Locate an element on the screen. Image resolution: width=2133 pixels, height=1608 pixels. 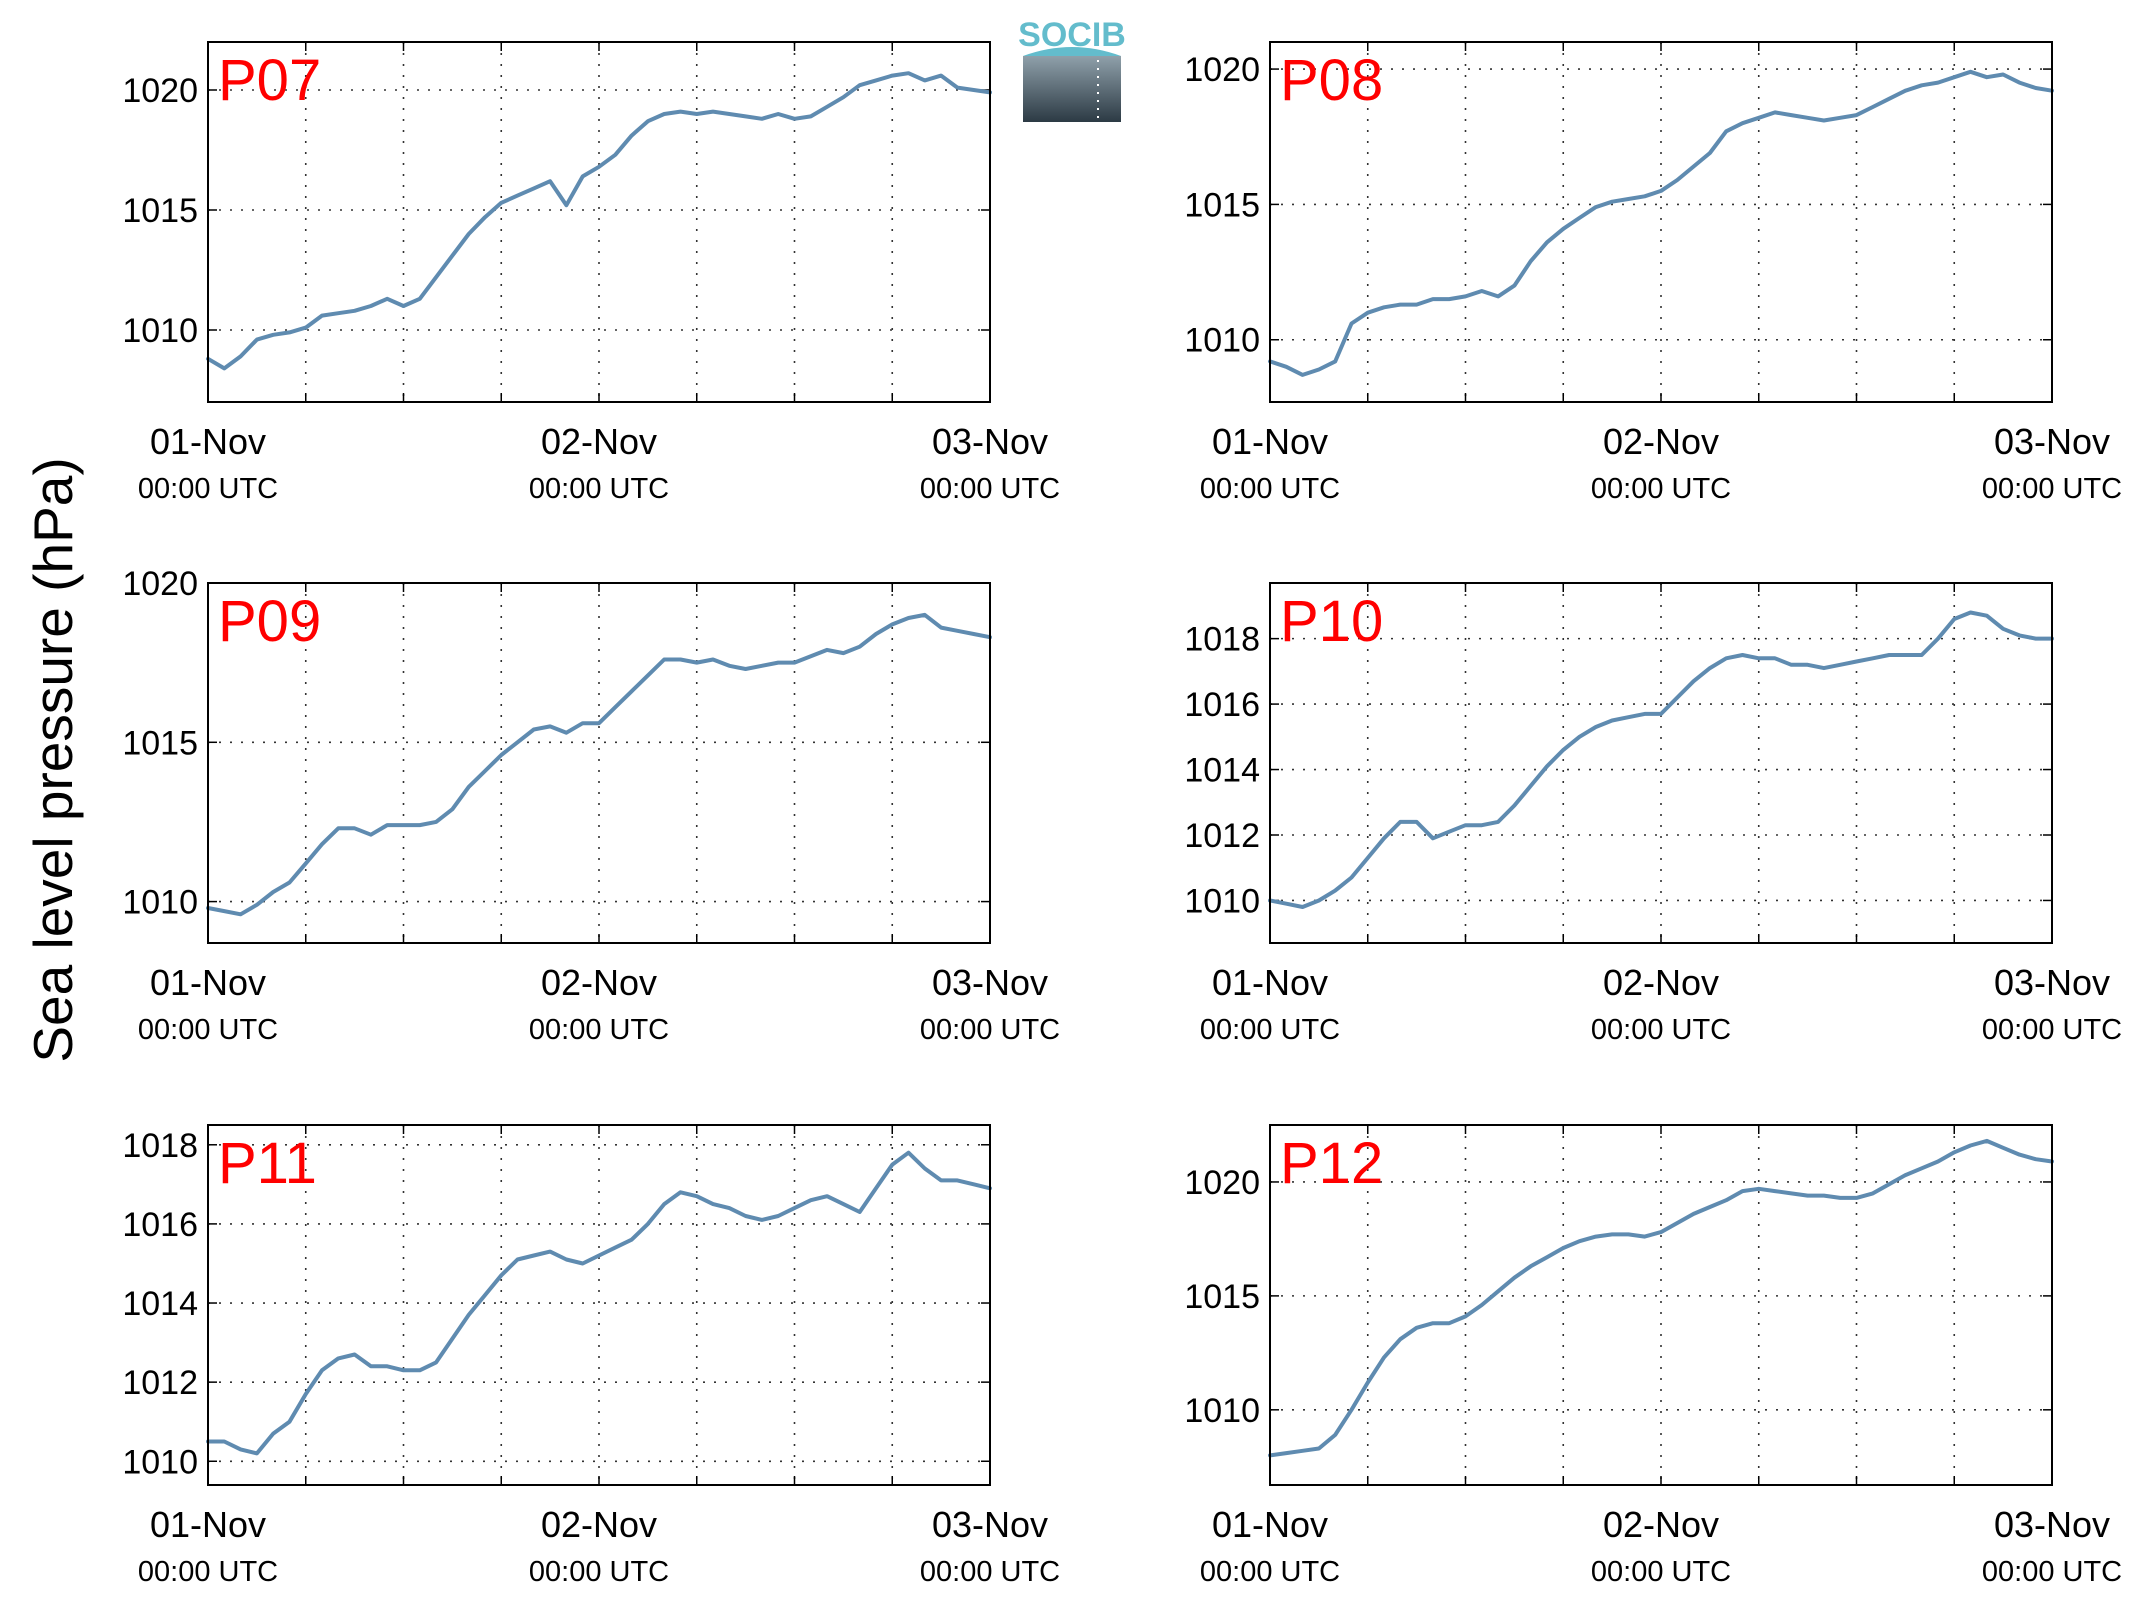
panel-label-p07: P07 is located at coordinates (269, 80).